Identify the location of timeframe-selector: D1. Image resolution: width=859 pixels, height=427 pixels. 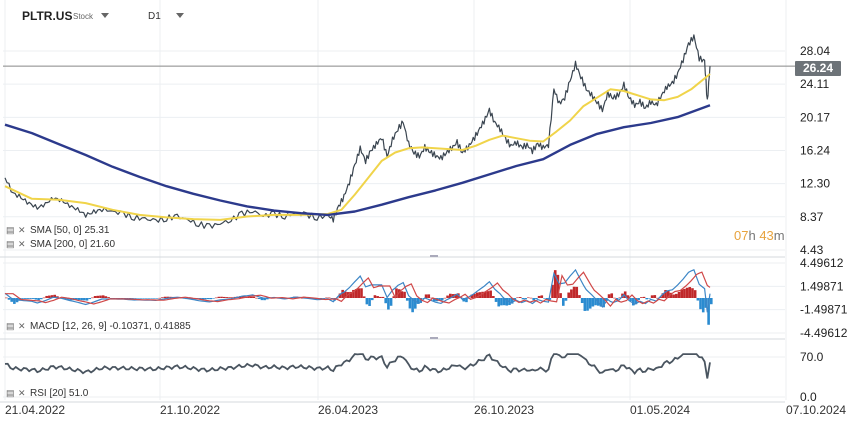
(154, 16).